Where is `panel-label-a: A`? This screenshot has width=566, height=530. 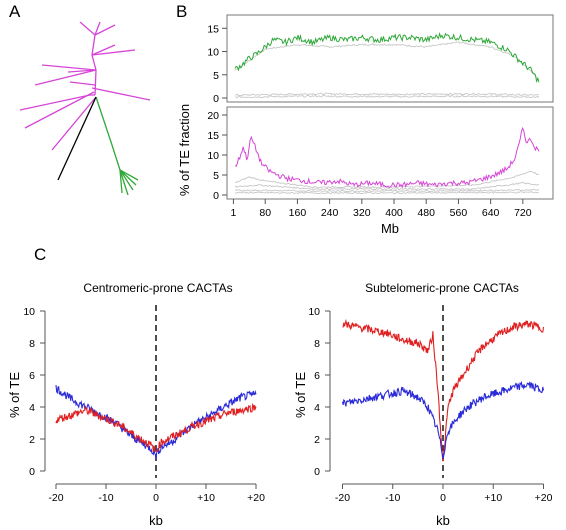 panel-label-a: A is located at coordinates (15, 11).